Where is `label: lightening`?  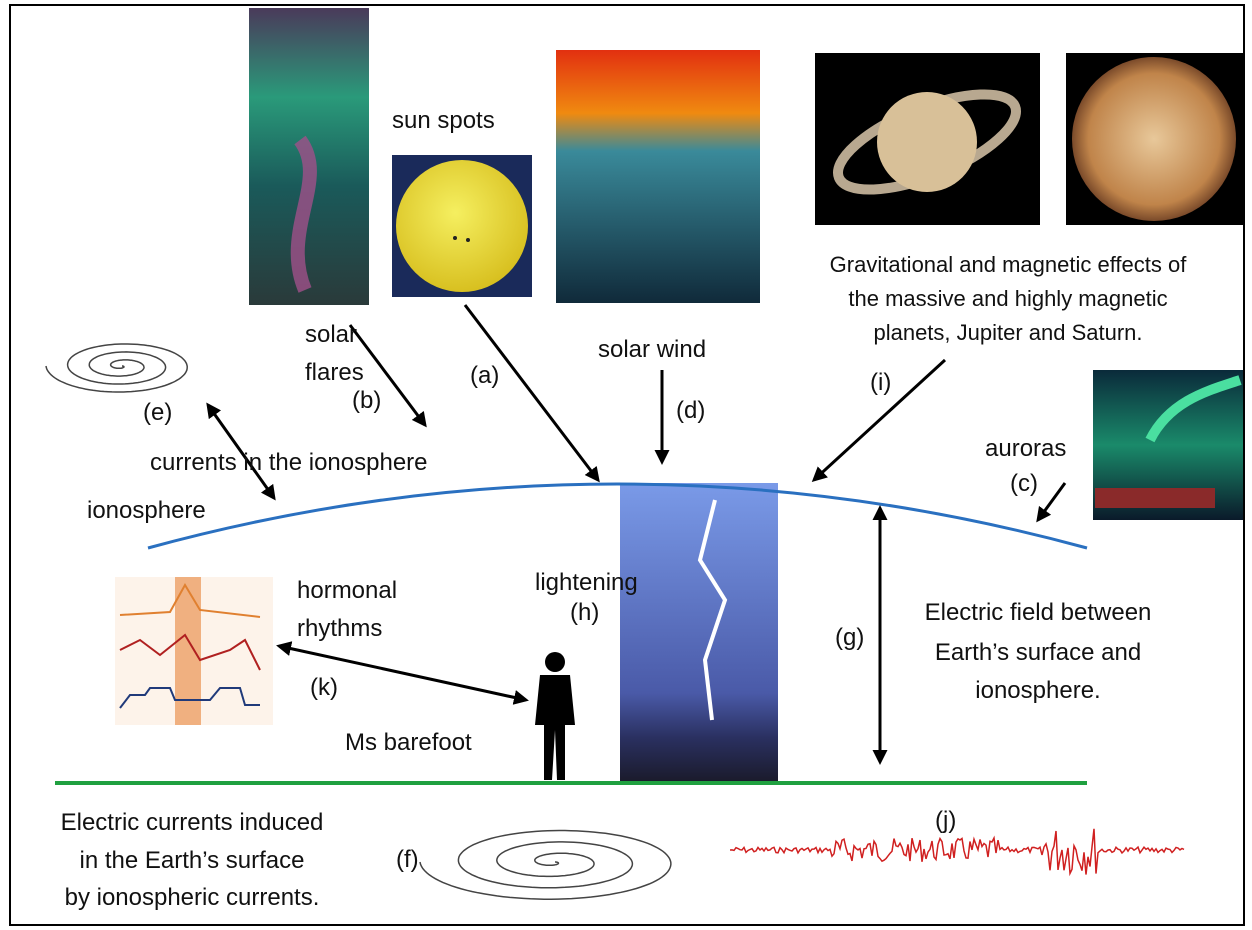
label: lightening is located at coordinates (586, 582).